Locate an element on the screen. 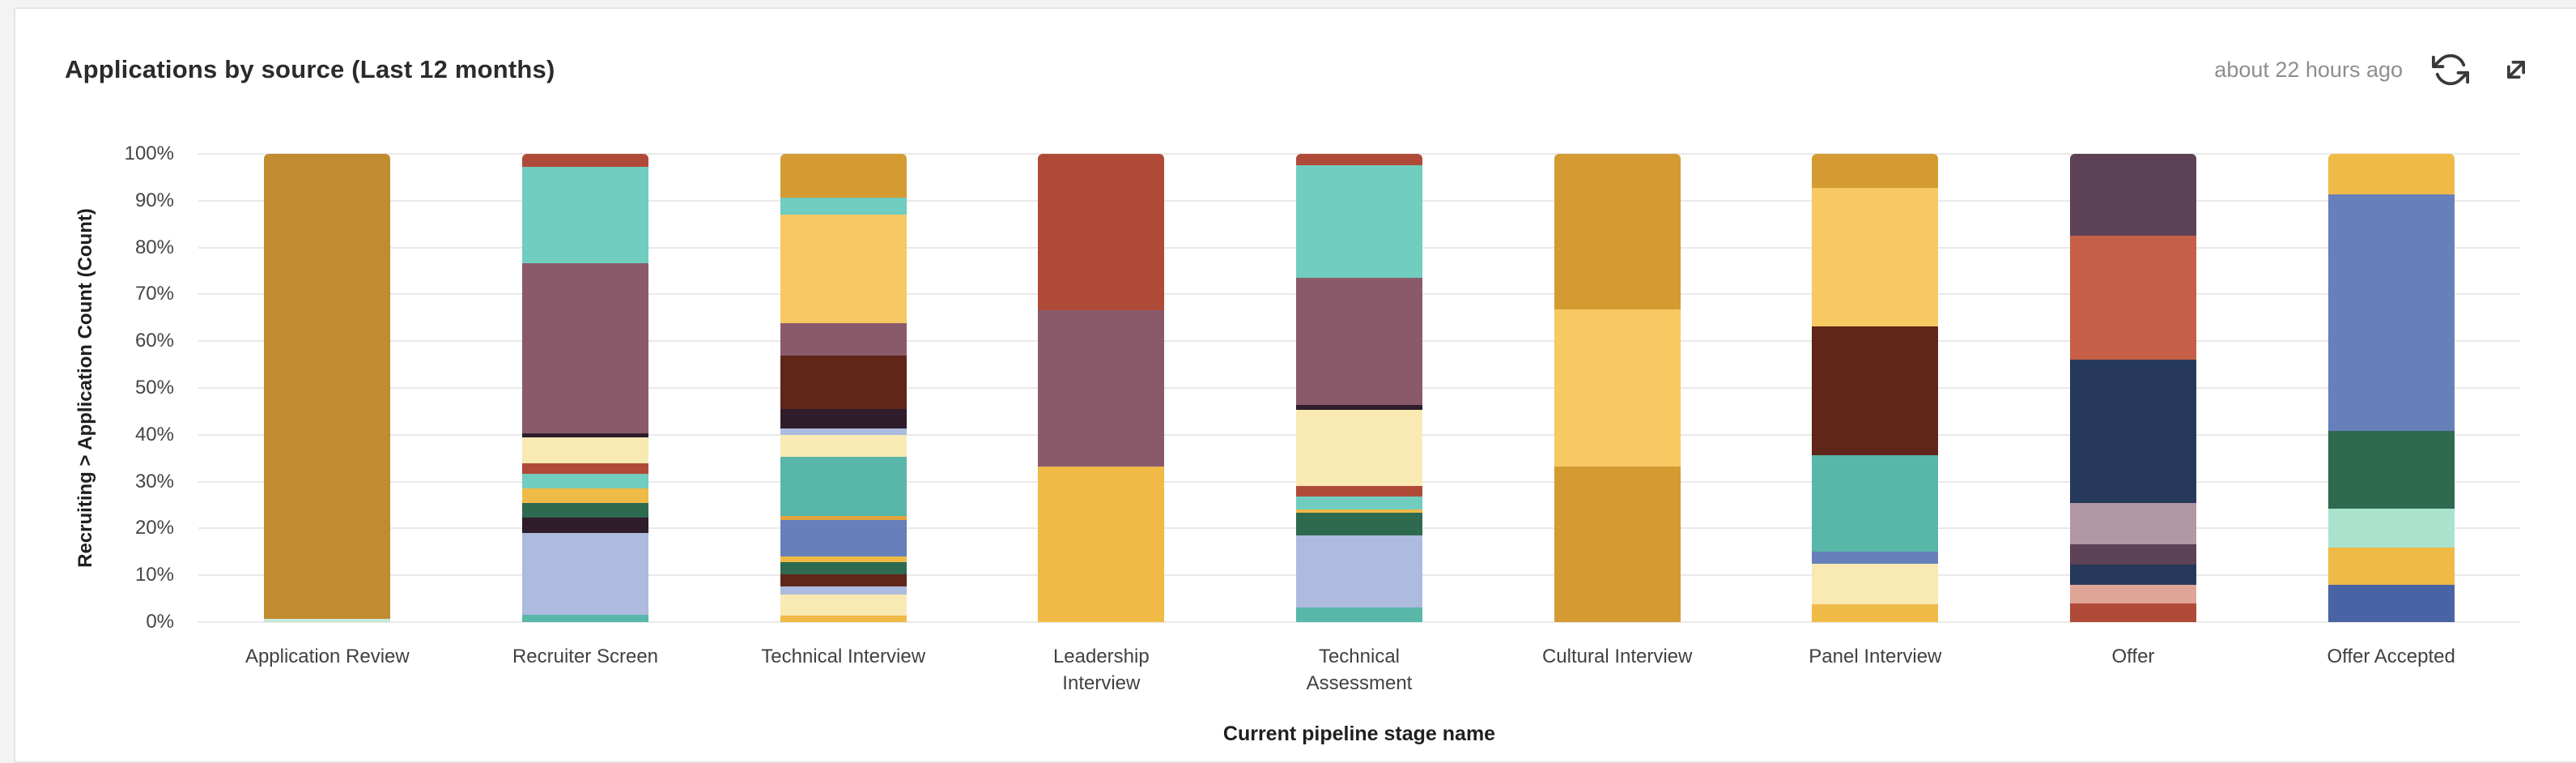 The width and height of the screenshot is (2576, 763). x-axis-title: Current pipeline stage name is located at coordinates (1359, 734).